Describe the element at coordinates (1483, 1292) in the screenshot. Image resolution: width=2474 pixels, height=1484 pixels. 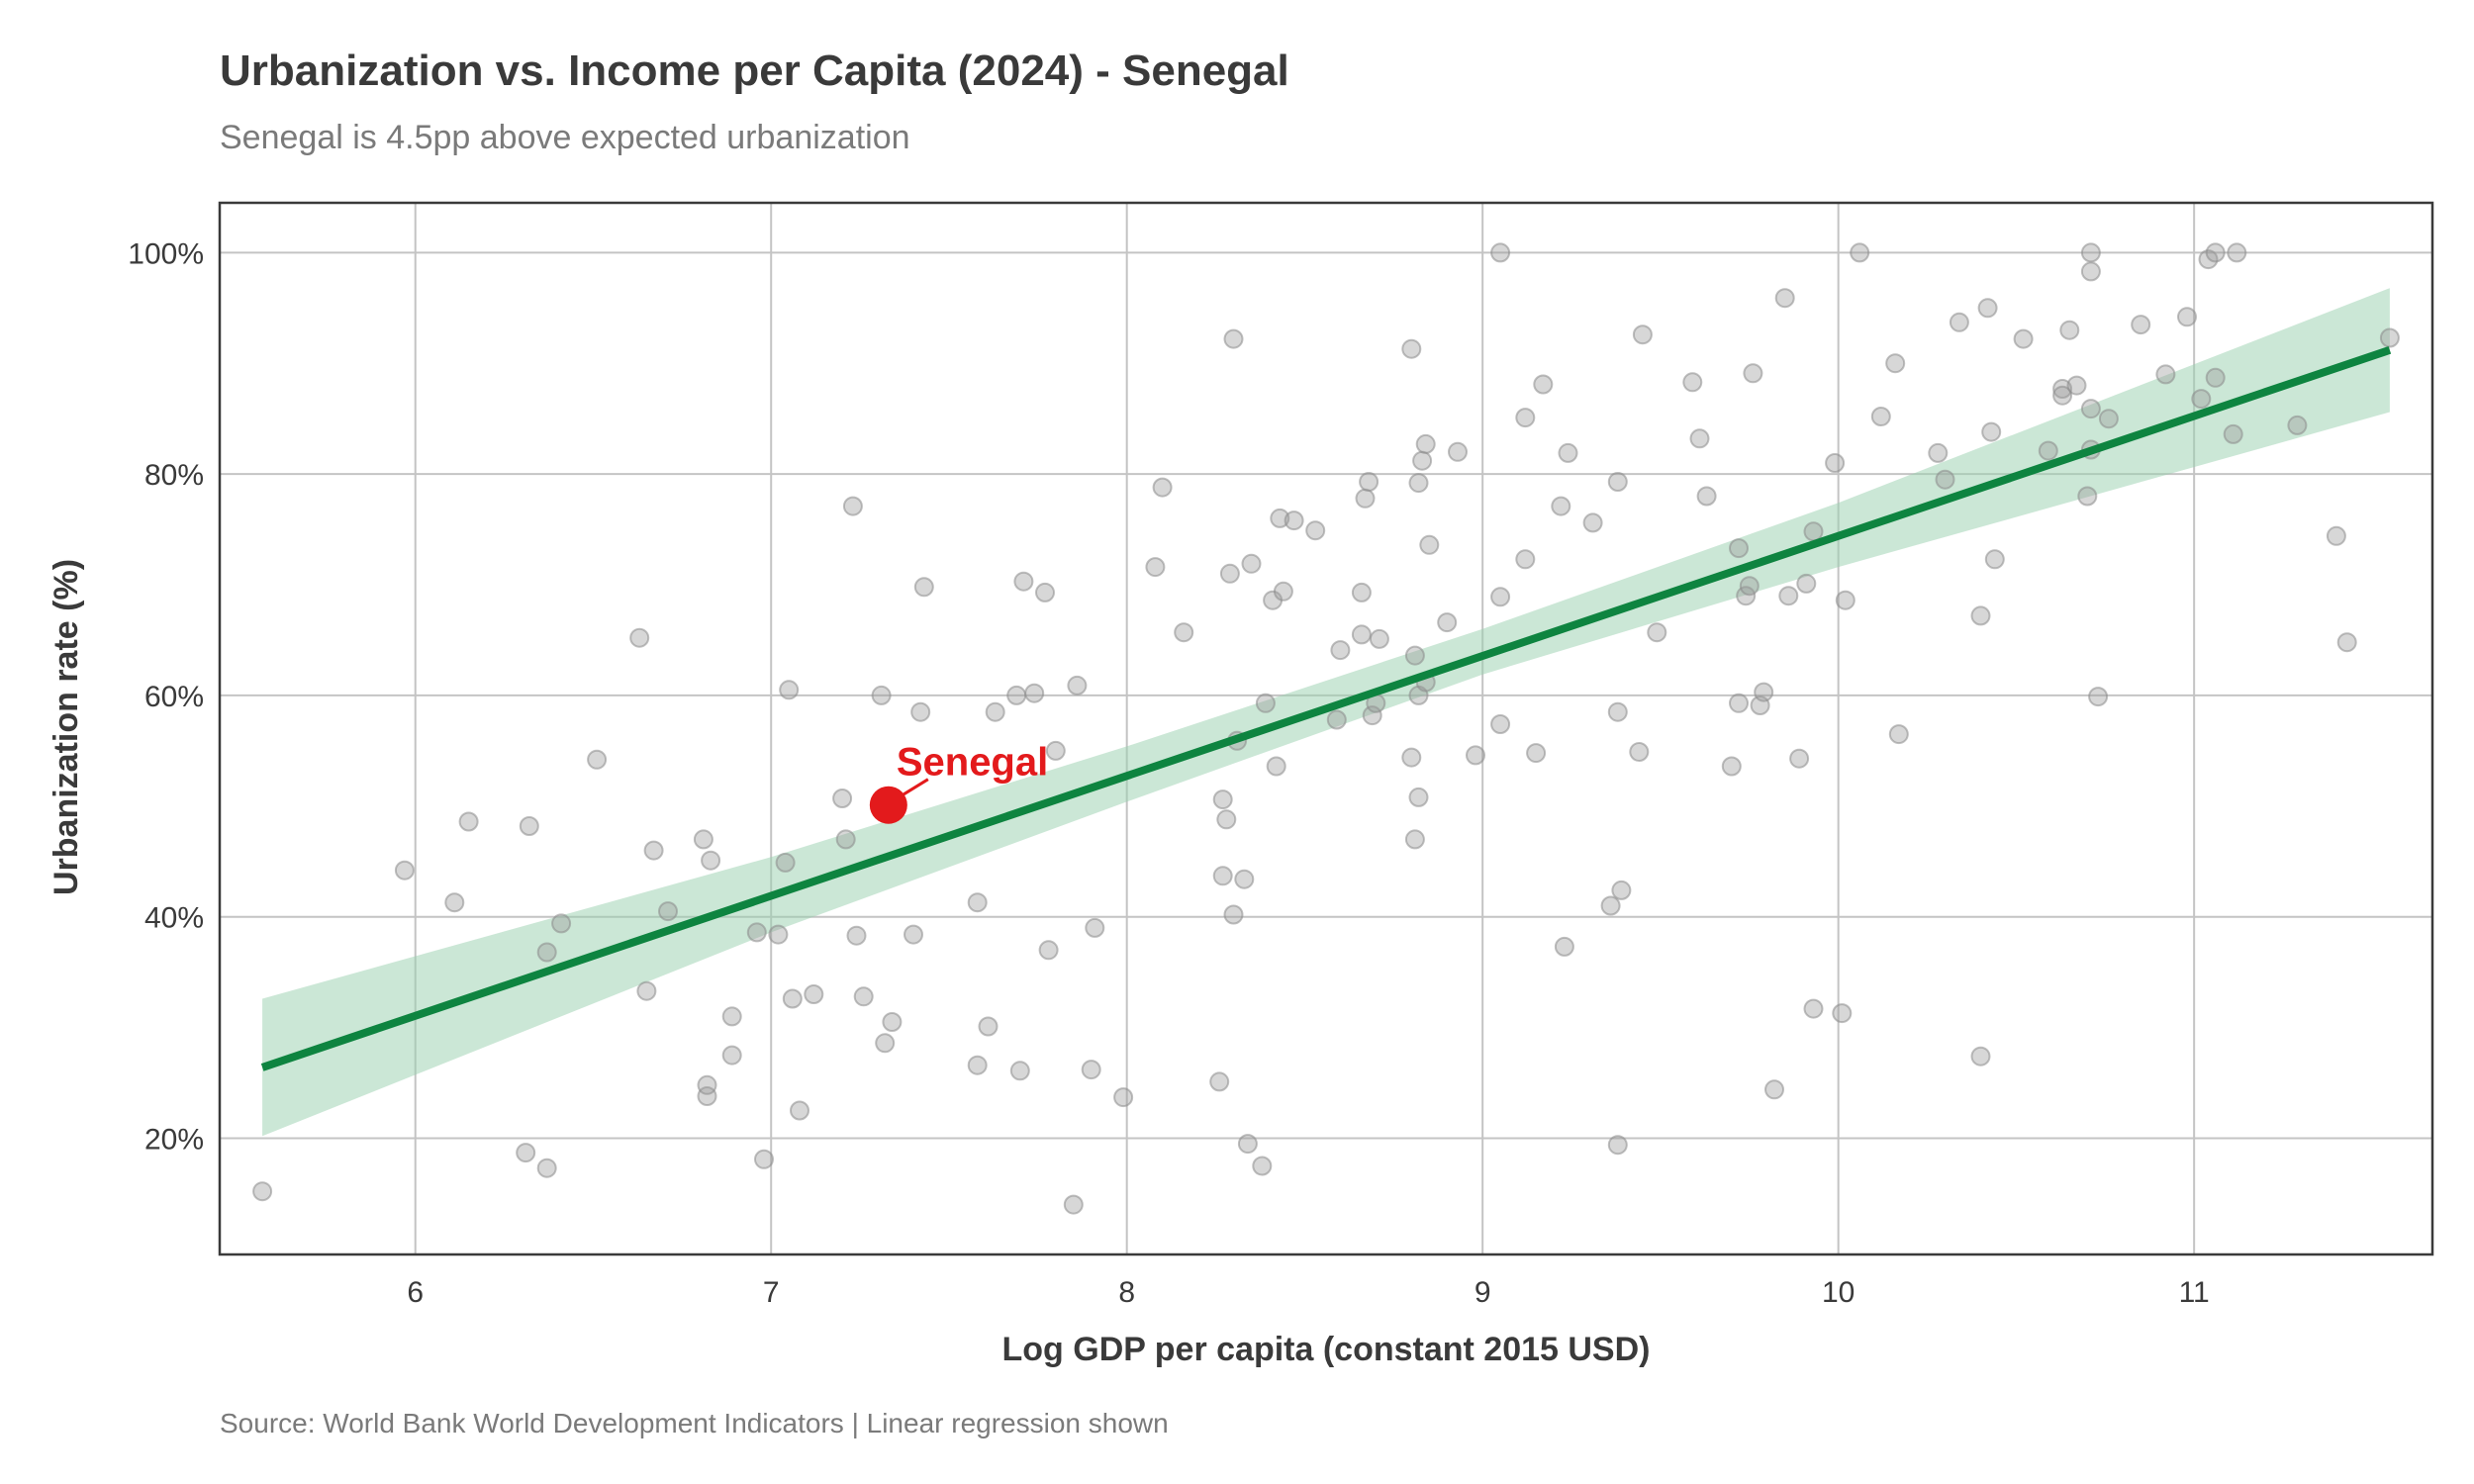
I see `x-tick-label: 9` at that location.